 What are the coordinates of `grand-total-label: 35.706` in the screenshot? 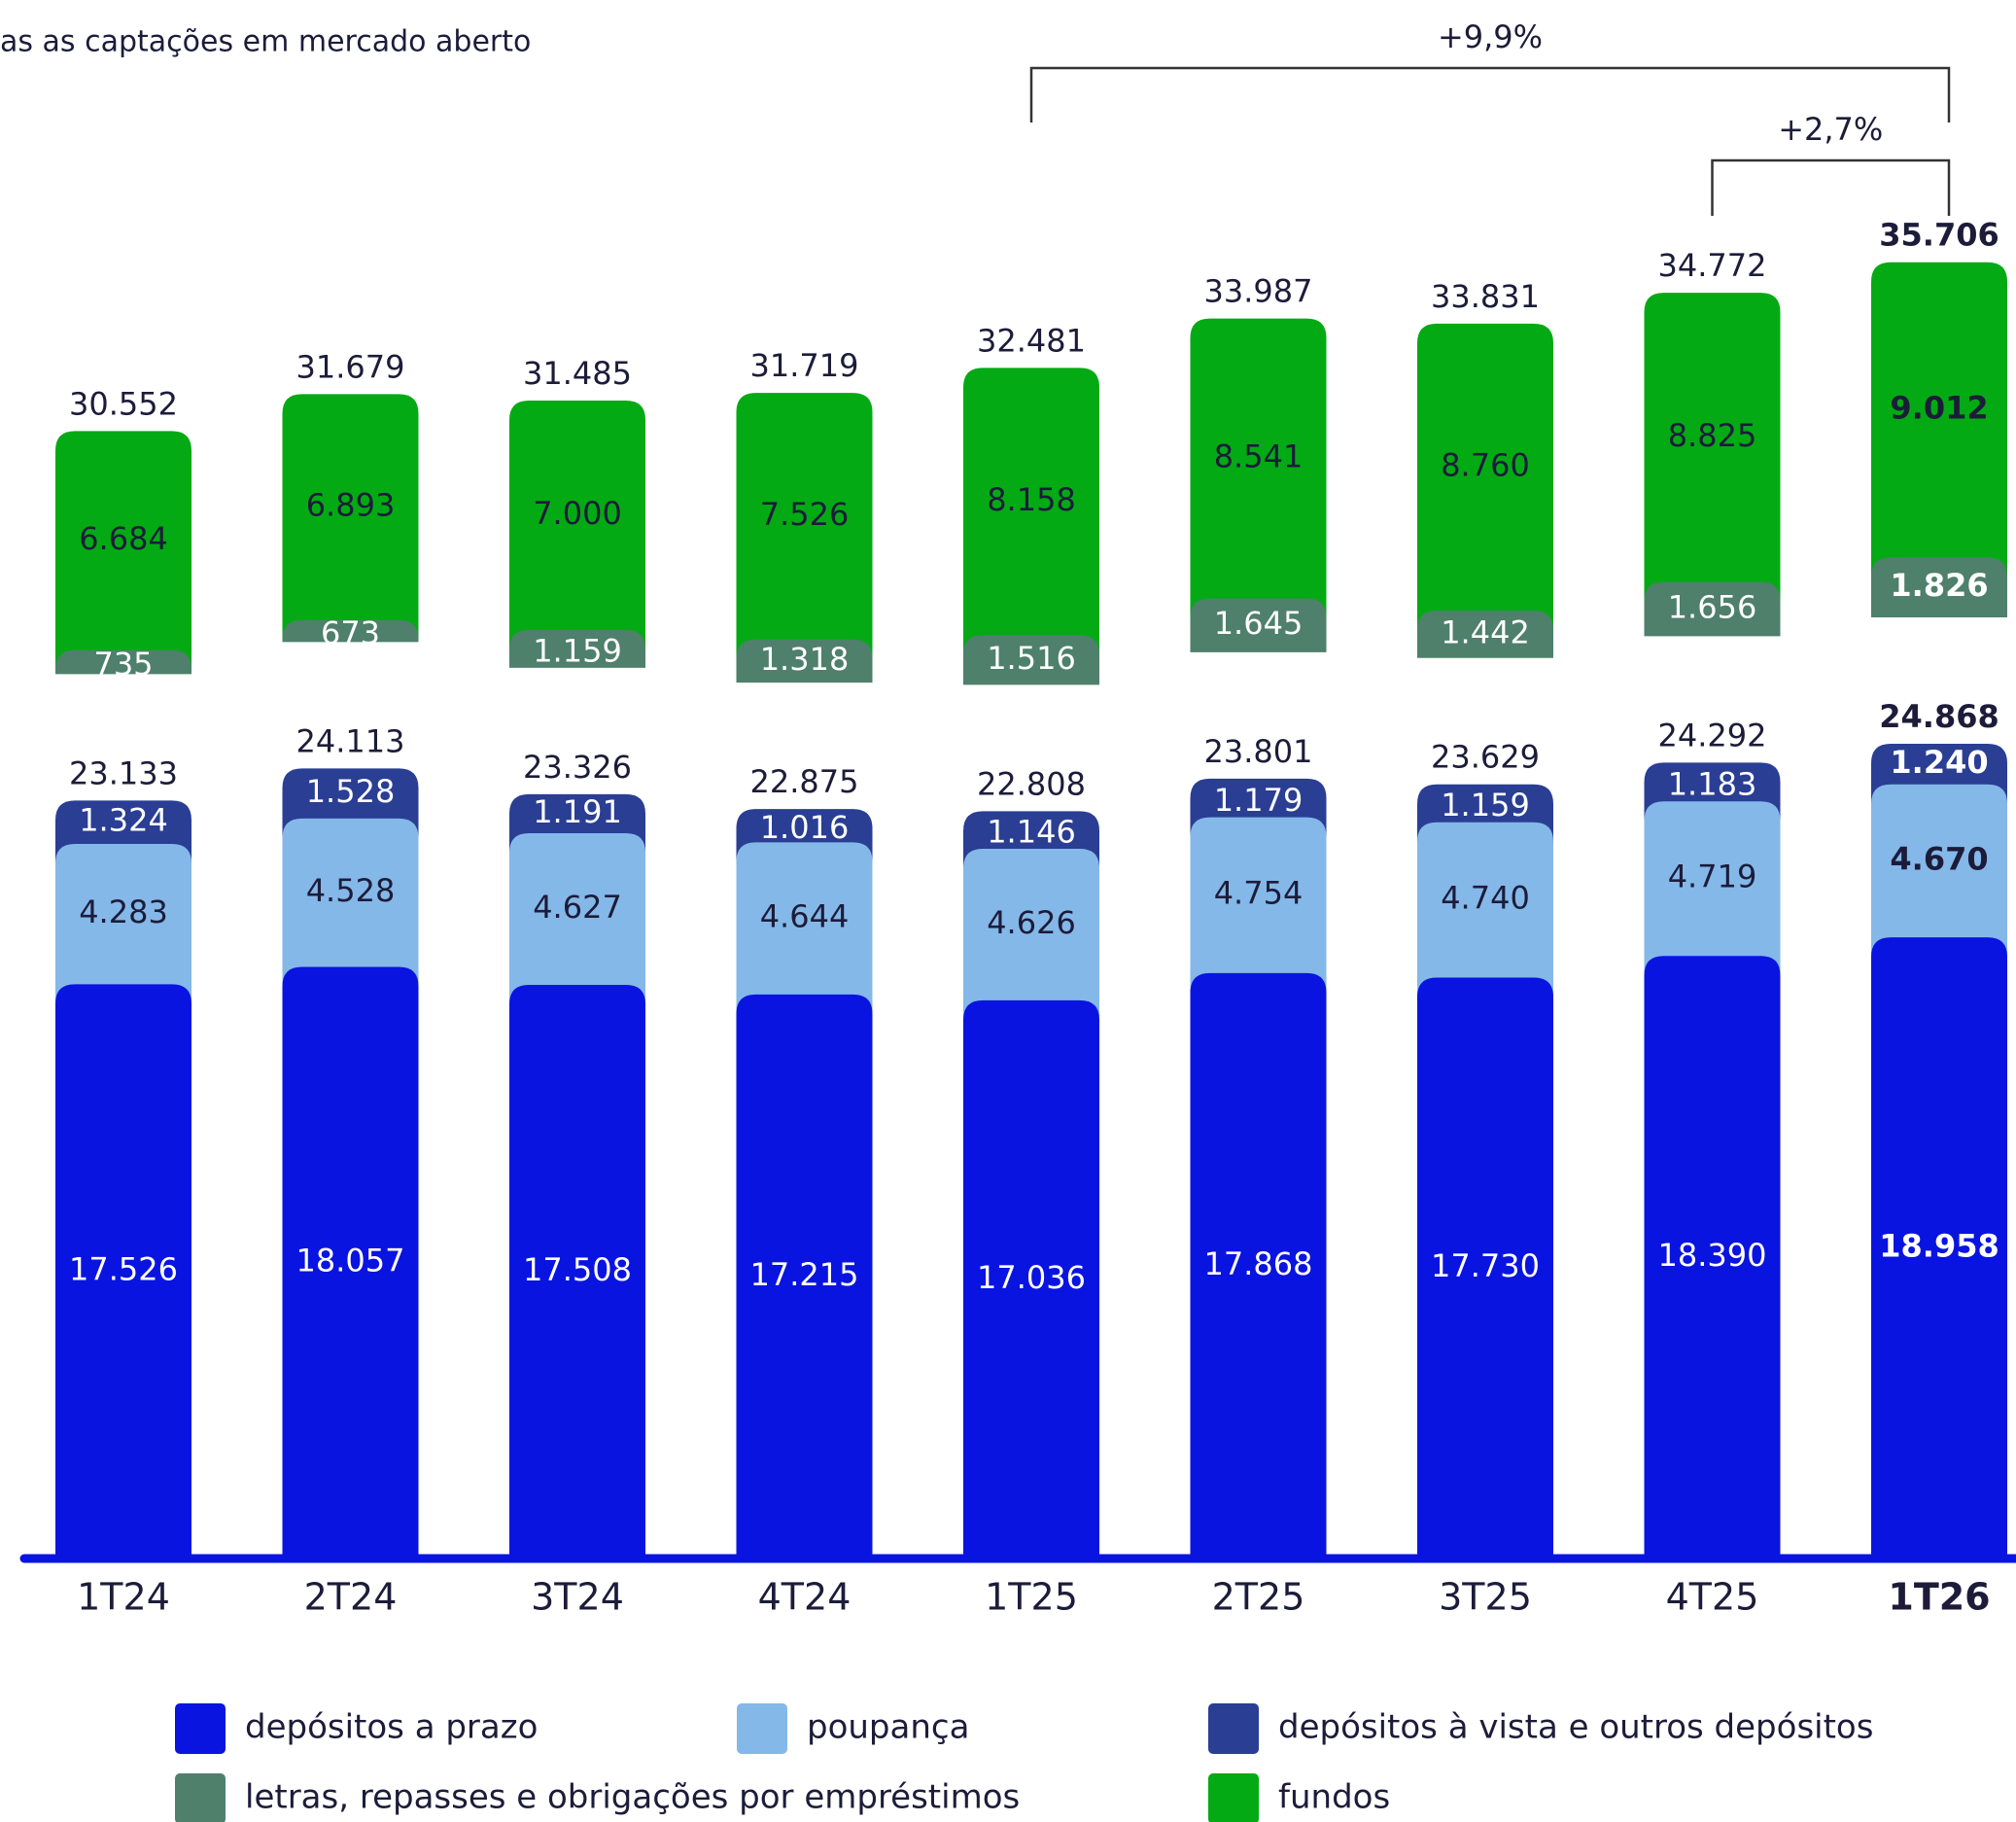 It's located at (1939, 236).